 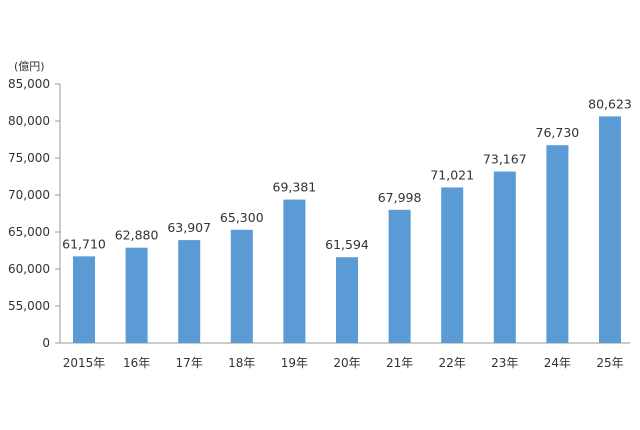 I want to click on x-tick-label: 17年, so click(x=189, y=363).